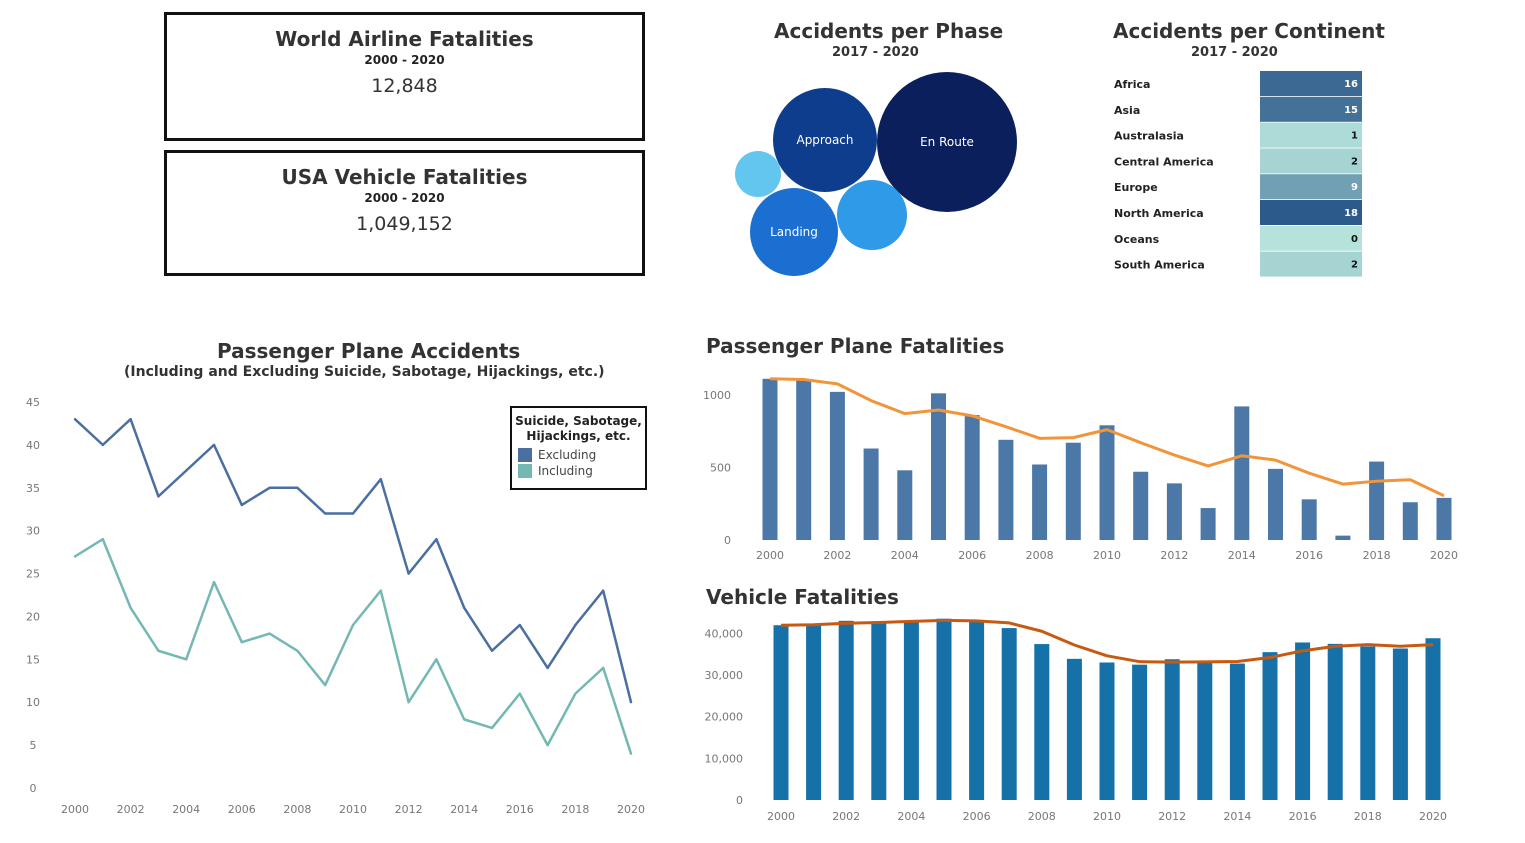 The width and height of the screenshot is (1525, 843). What do you see at coordinates (724, 758) in the screenshot?
I see `y-tick-label: 10,000` at bounding box center [724, 758].